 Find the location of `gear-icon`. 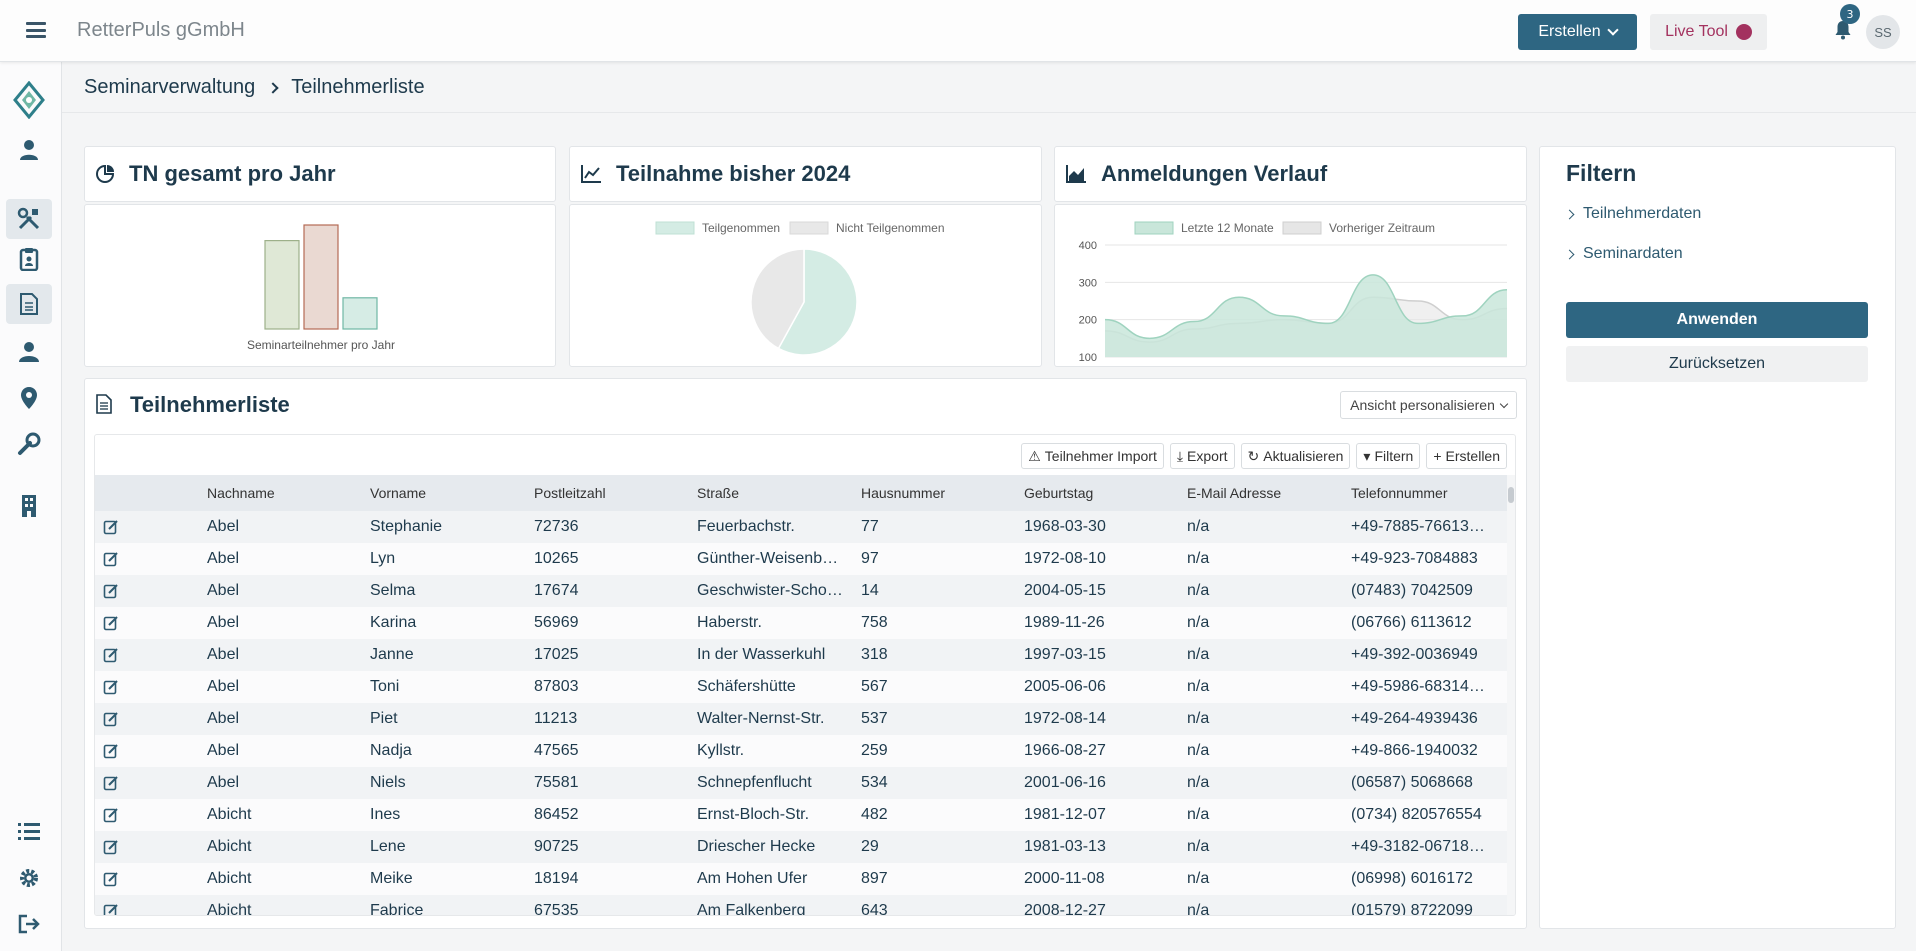

gear-icon is located at coordinates (29, 878).